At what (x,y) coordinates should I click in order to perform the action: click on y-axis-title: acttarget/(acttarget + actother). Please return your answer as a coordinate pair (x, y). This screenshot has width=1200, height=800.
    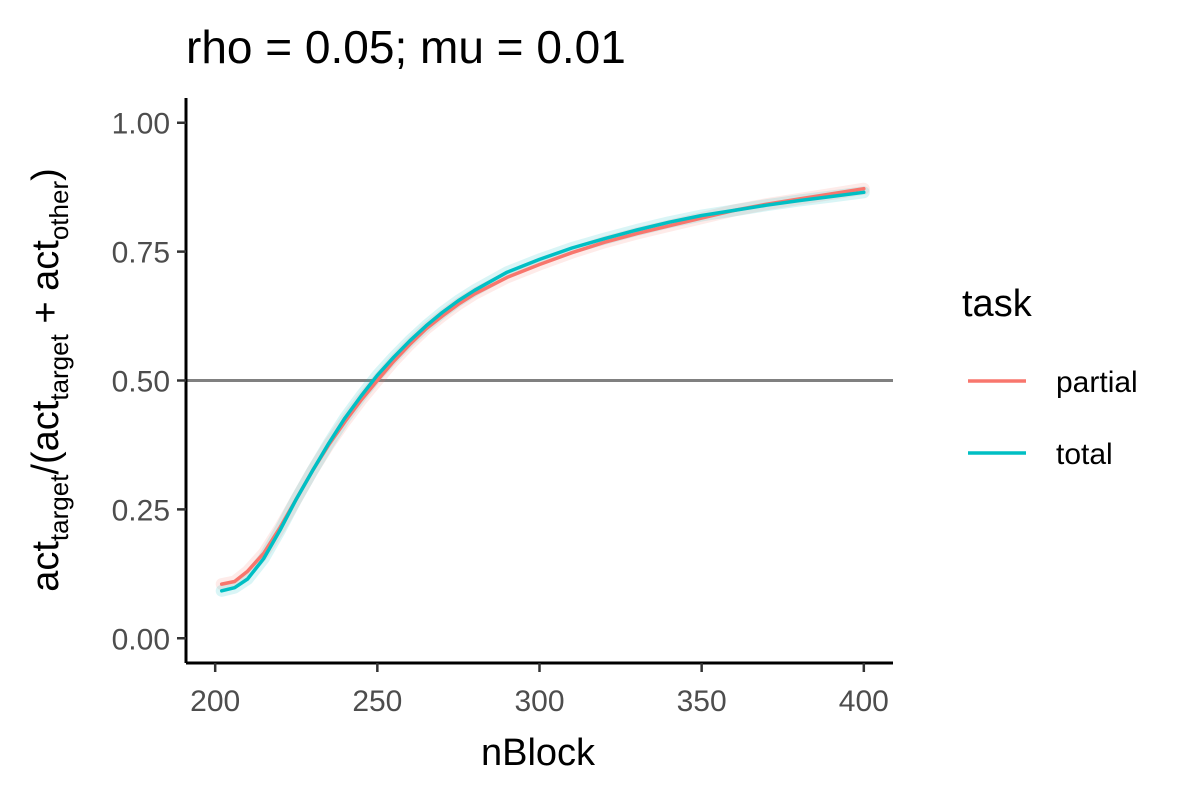
    Looking at the image, I should click on (49, 380).